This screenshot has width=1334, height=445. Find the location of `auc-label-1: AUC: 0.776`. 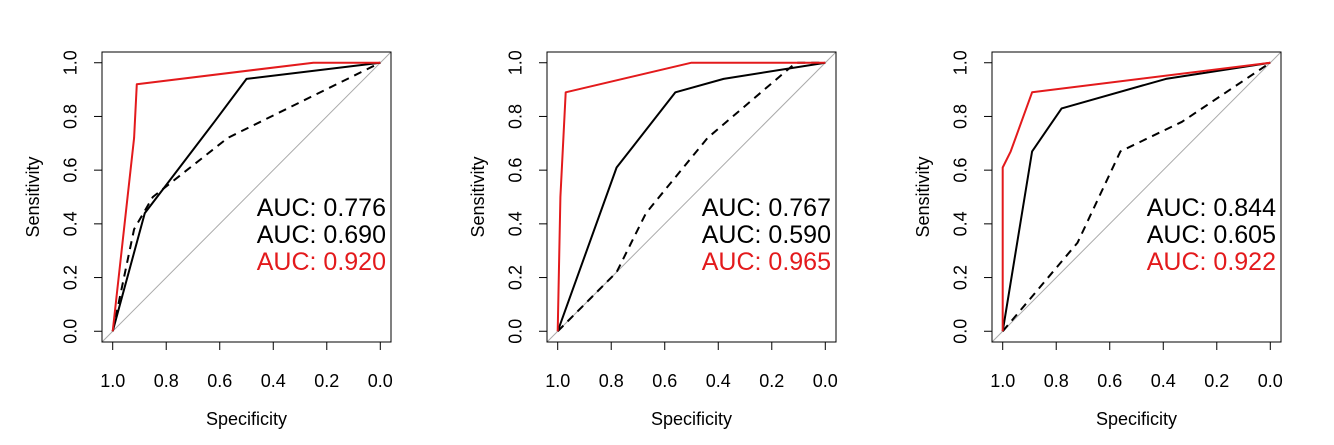

auc-label-1: AUC: 0.776 is located at coordinates (321, 208).